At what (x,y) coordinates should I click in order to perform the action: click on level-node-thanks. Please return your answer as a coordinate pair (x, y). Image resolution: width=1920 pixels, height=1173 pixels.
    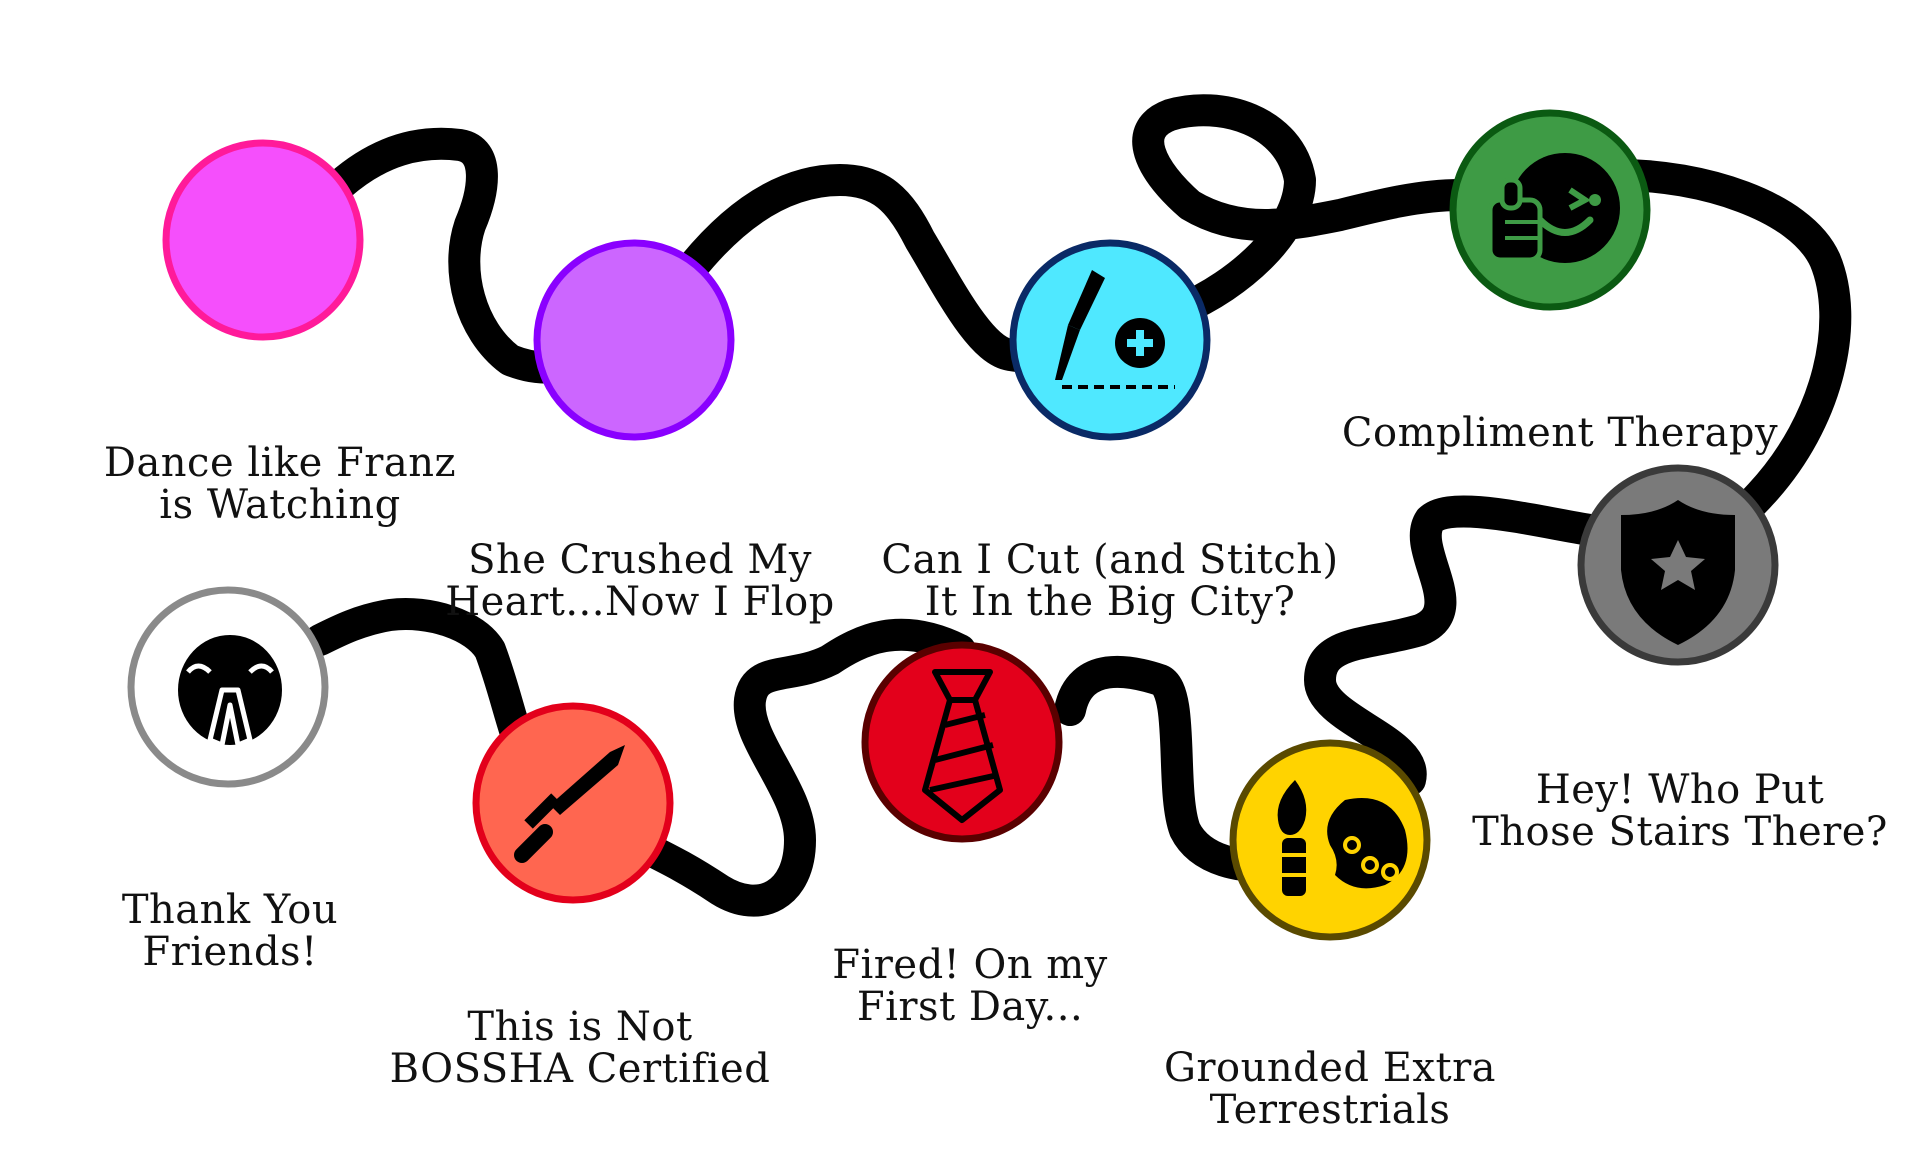
    Looking at the image, I should click on (228, 687).